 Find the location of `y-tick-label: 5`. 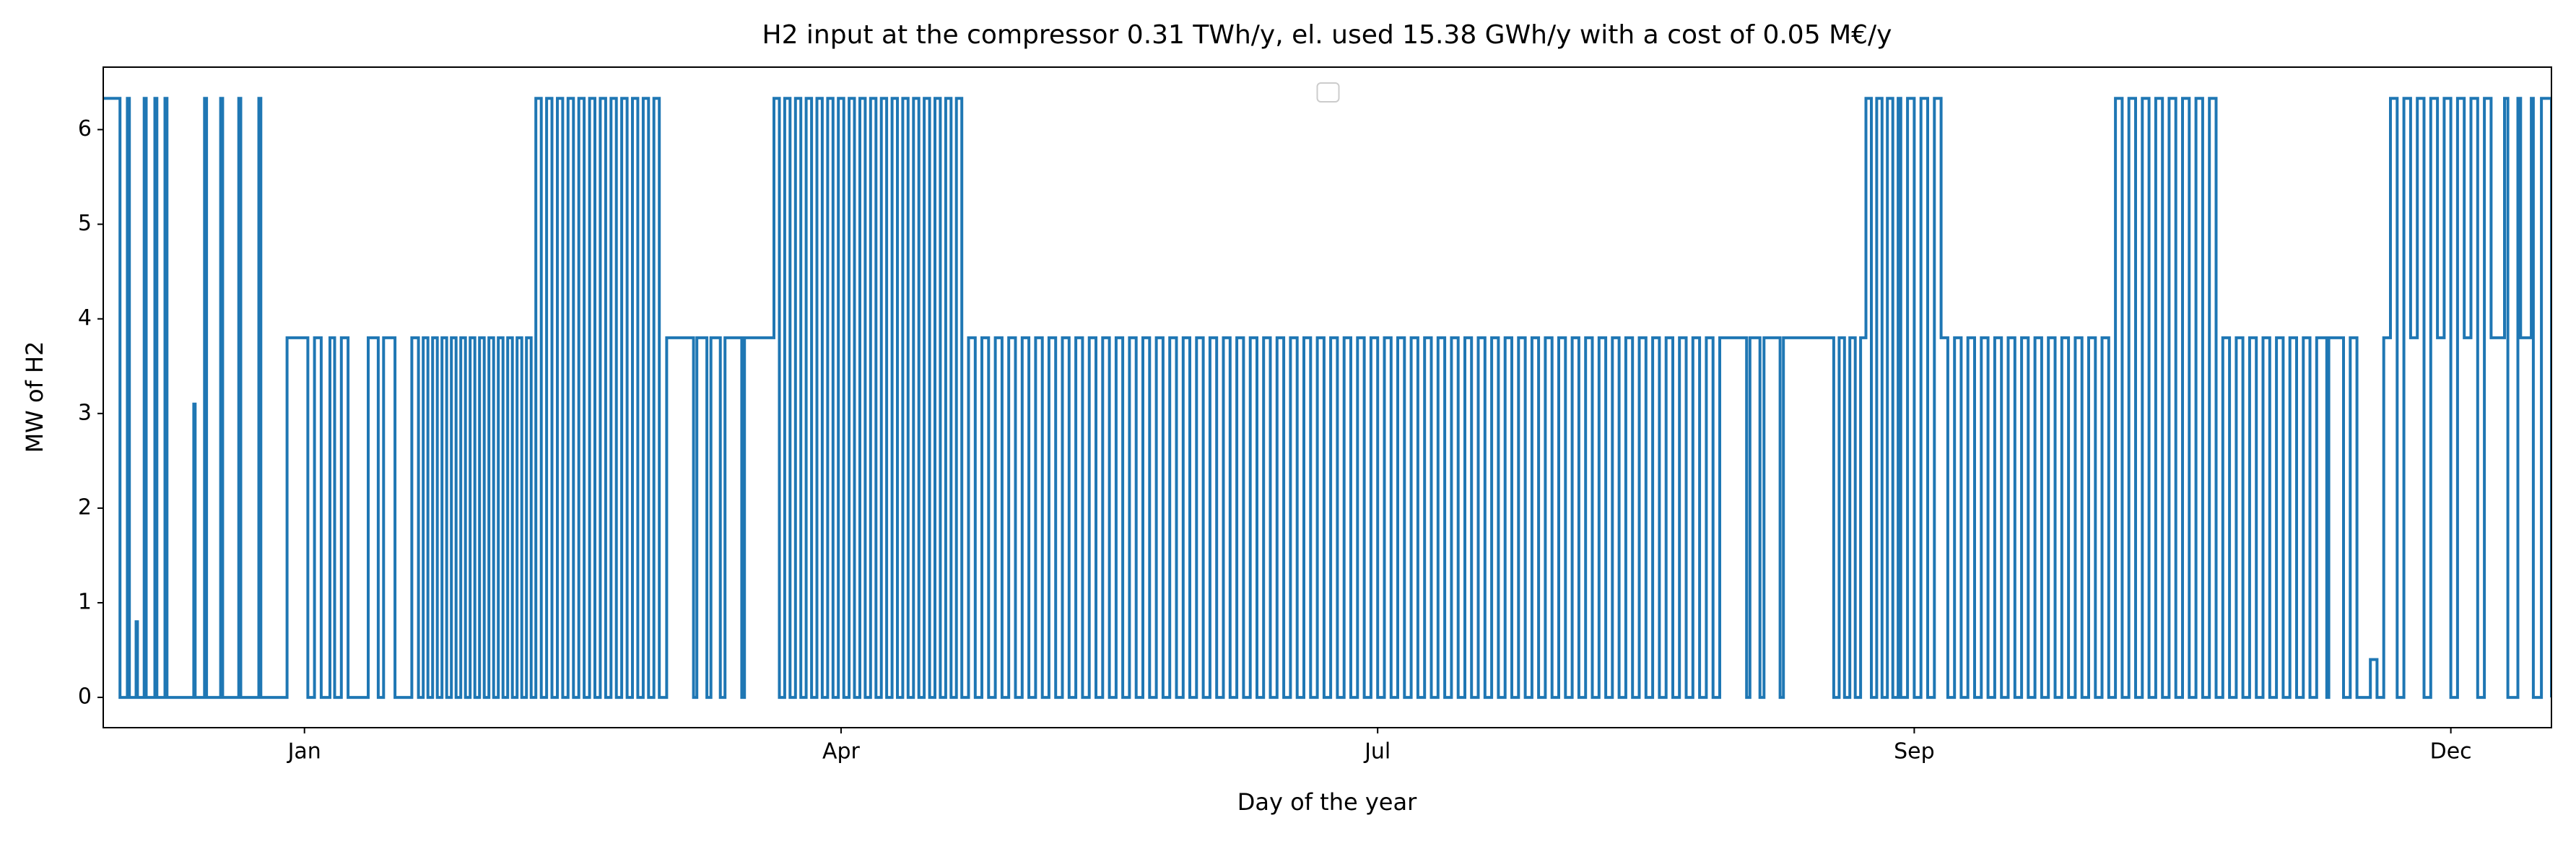

y-tick-label: 5 is located at coordinates (85, 224).